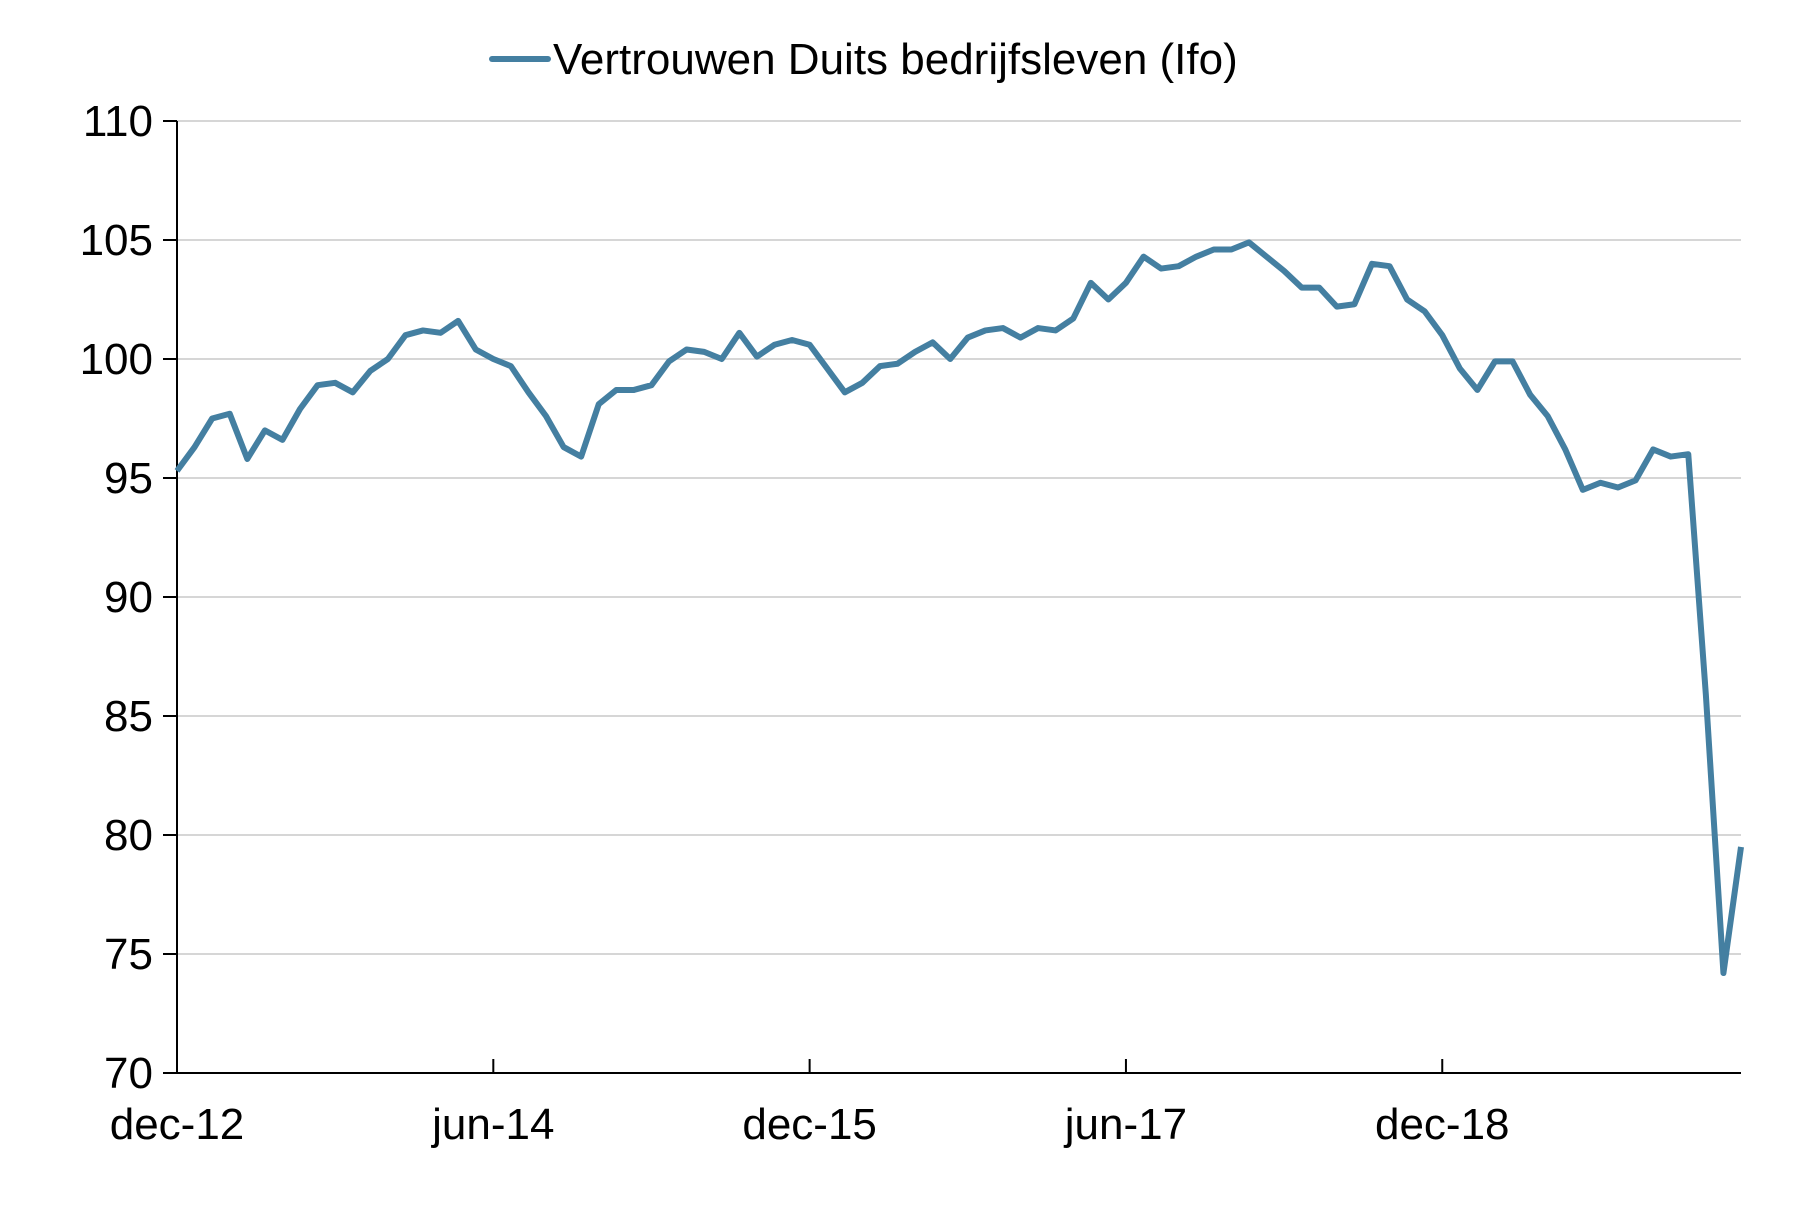 The width and height of the screenshot is (1806, 1209). I want to click on x-tick-label: dec-15, so click(809, 1124).